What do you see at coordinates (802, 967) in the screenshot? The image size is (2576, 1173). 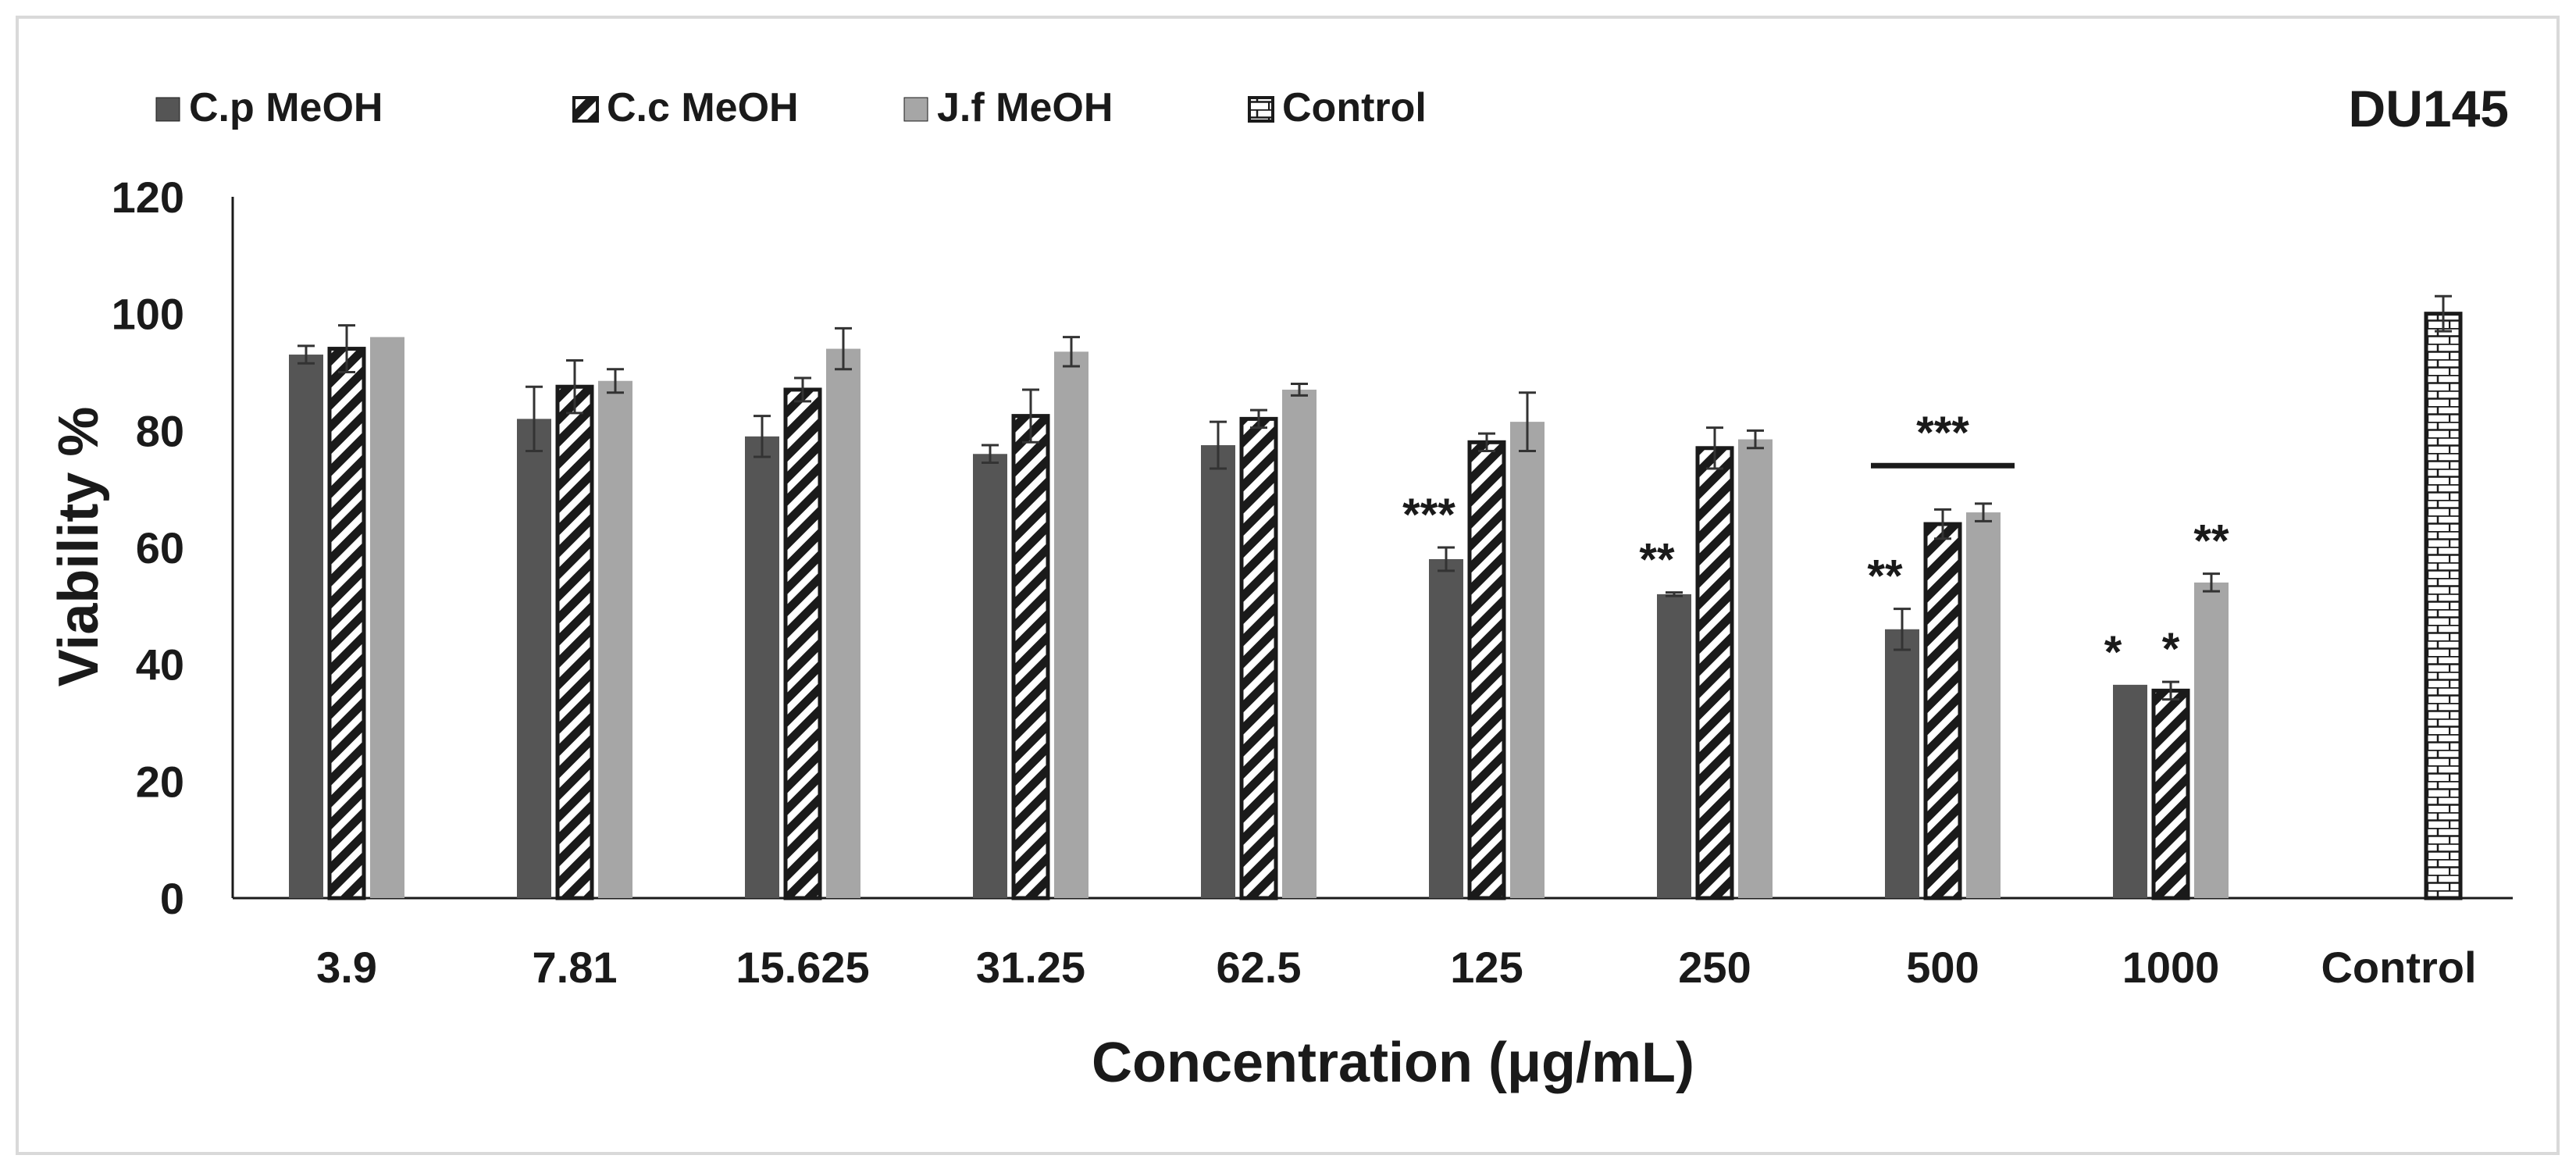 I see `x-tick-label-15-625: 15.625` at bounding box center [802, 967].